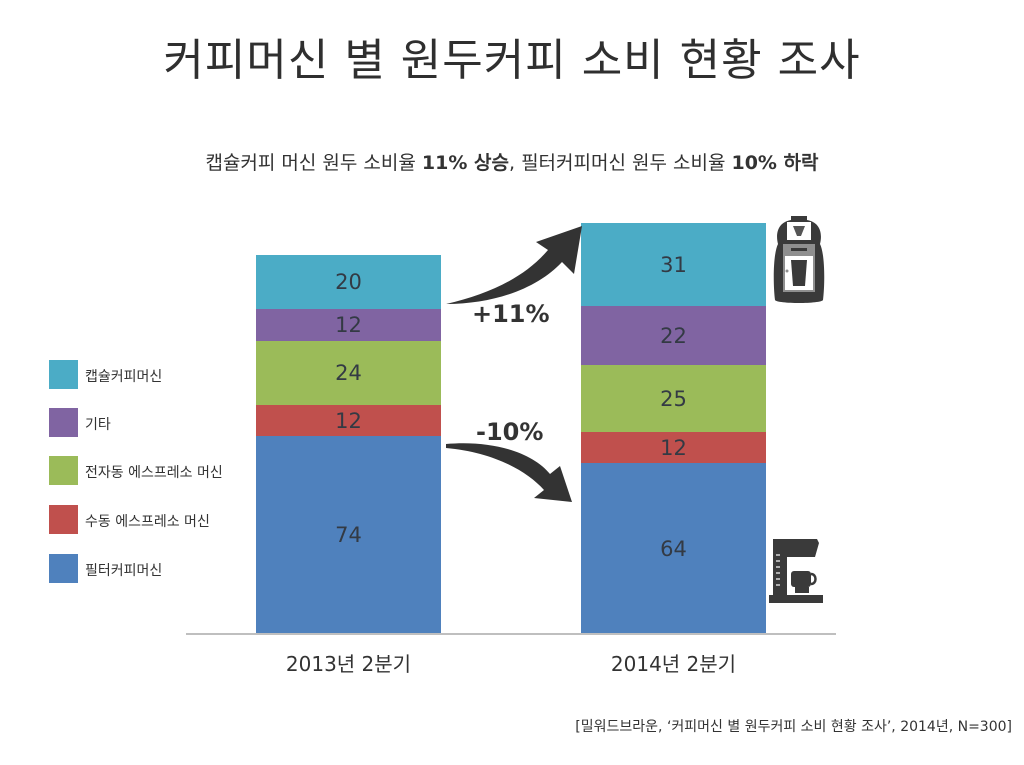 This screenshot has height=765, width=1024. What do you see at coordinates (775, 163) in the screenshot?
I see `subtitle-part2-bold: 10% 하락` at bounding box center [775, 163].